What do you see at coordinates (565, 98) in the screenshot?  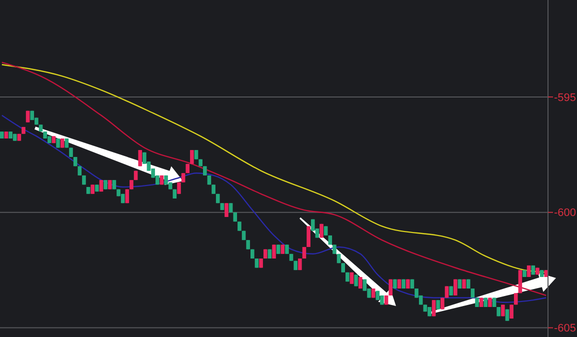 I see `y-tick-label: -595` at bounding box center [565, 98].